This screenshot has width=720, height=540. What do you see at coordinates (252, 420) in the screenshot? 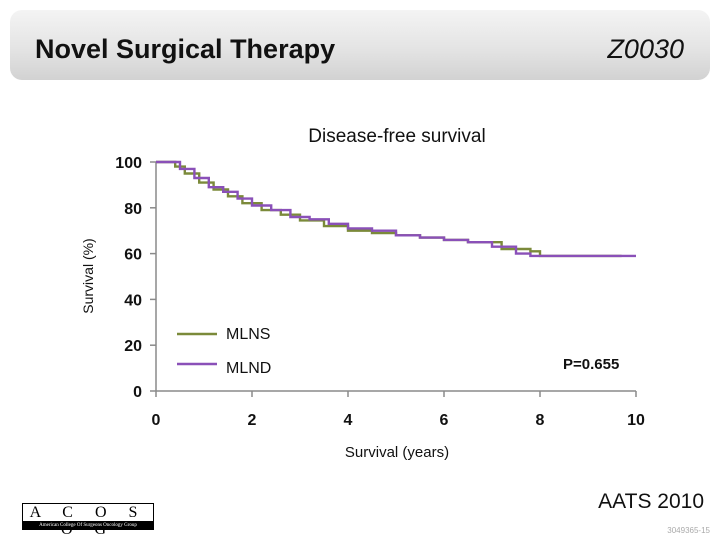
I see `x-tick-label: 2` at bounding box center [252, 420].